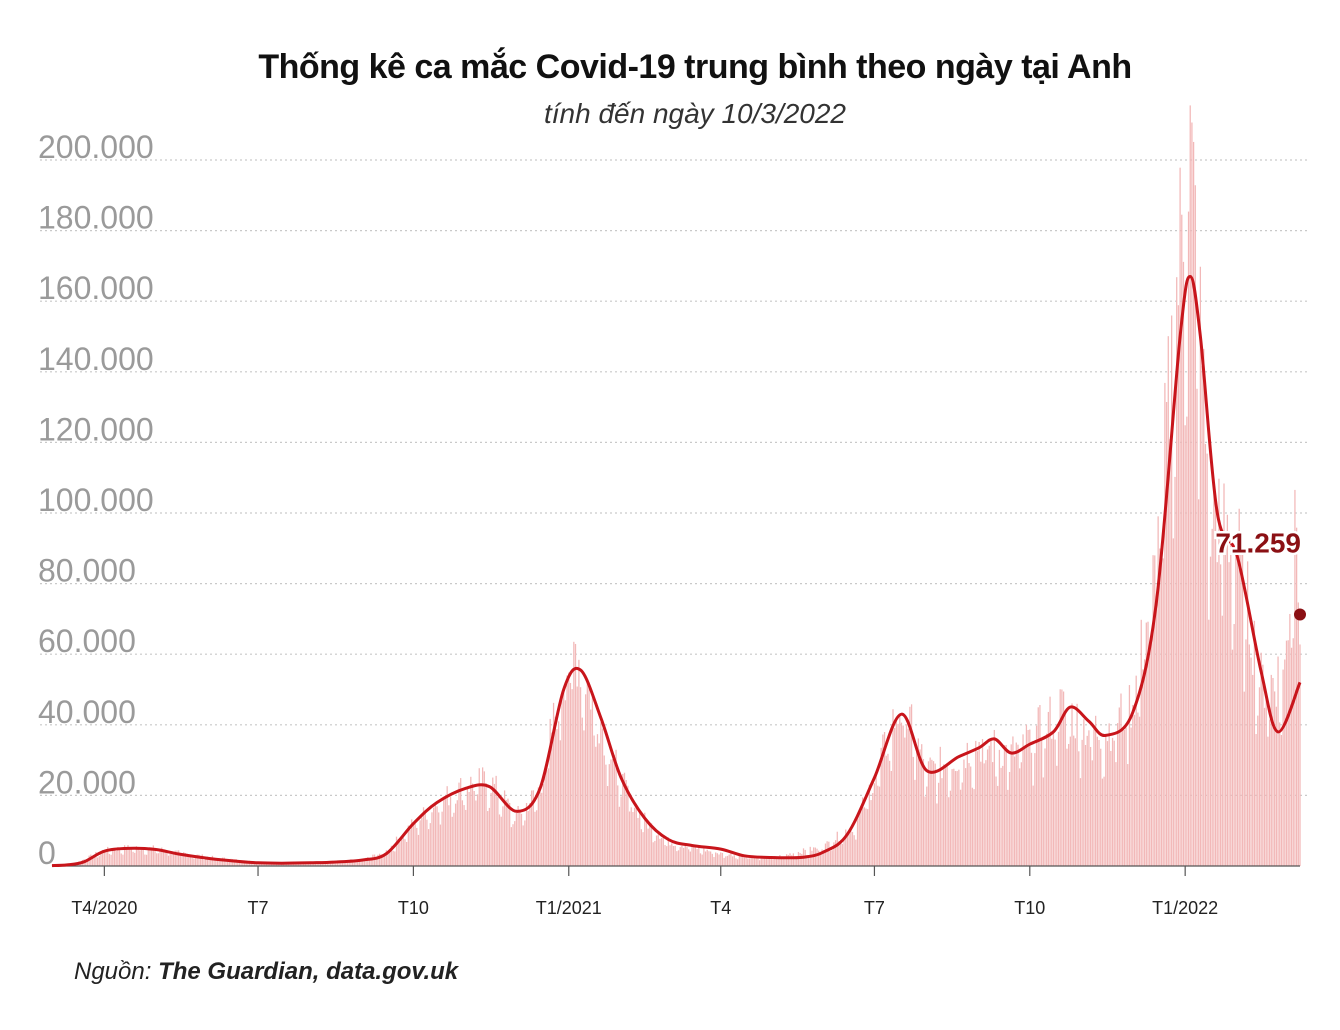 Image resolution: width=1340 pixels, height=1030 pixels. What do you see at coordinates (87, 641) in the screenshot?
I see `y-tick-label: 60.000` at bounding box center [87, 641].